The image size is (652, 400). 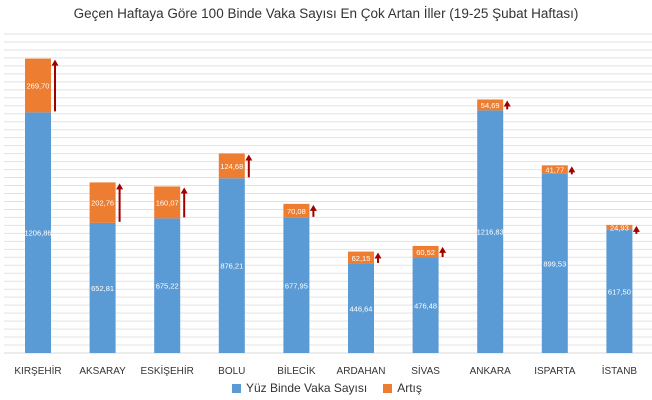 What do you see at coordinates (37, 370) in the screenshot?
I see `x-tick-label: KIRŞEHİR` at bounding box center [37, 370].